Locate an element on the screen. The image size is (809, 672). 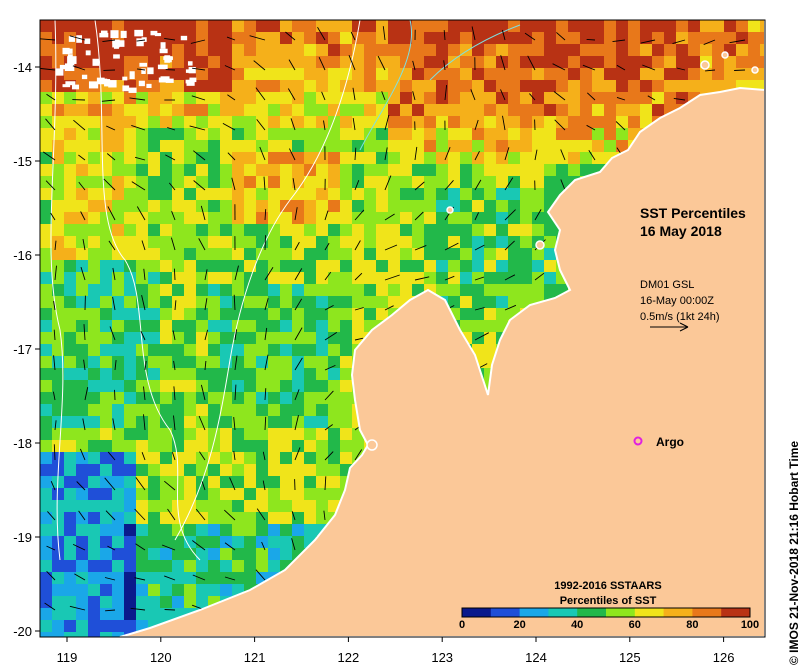
legend-title-line2: Percentiles of SST is located at coordinates (608, 601).